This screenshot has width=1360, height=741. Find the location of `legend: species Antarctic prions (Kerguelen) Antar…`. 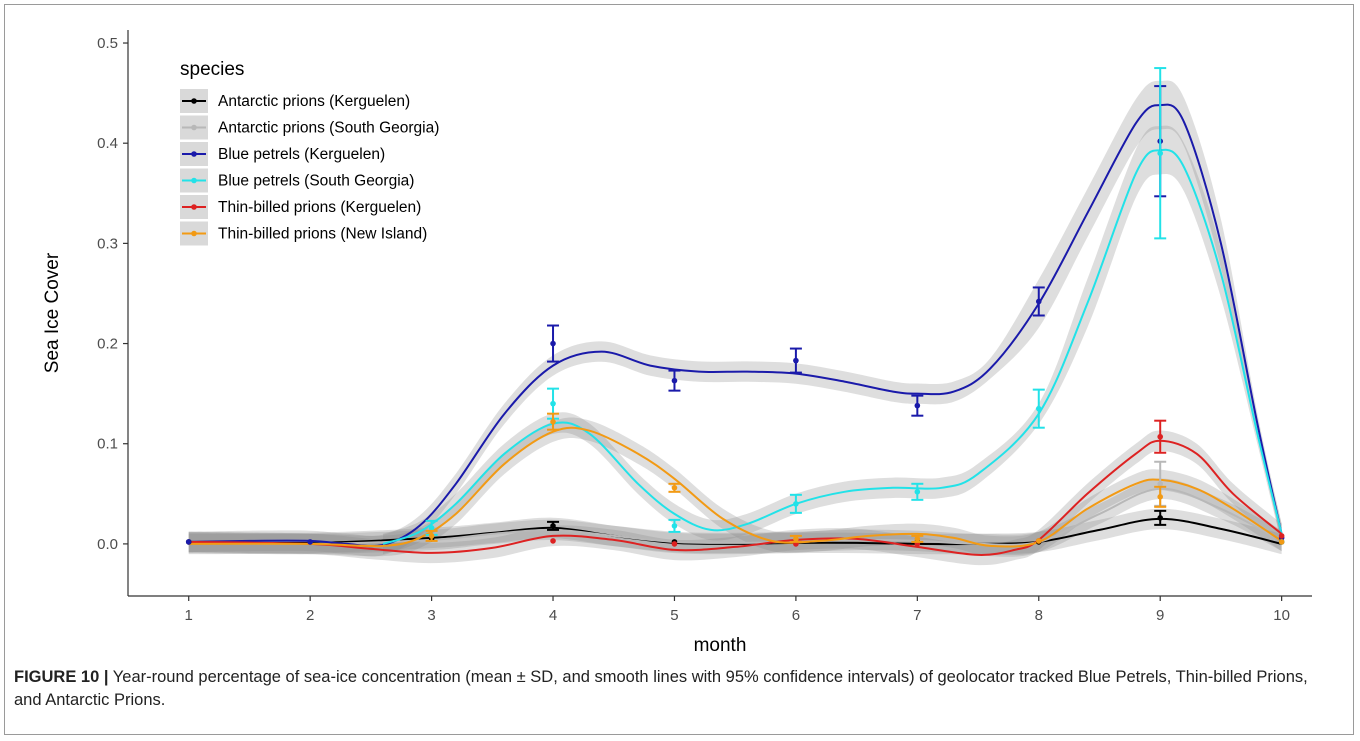

legend: species Antarctic prions (Kerguelen) Antar… is located at coordinates (309, 152).